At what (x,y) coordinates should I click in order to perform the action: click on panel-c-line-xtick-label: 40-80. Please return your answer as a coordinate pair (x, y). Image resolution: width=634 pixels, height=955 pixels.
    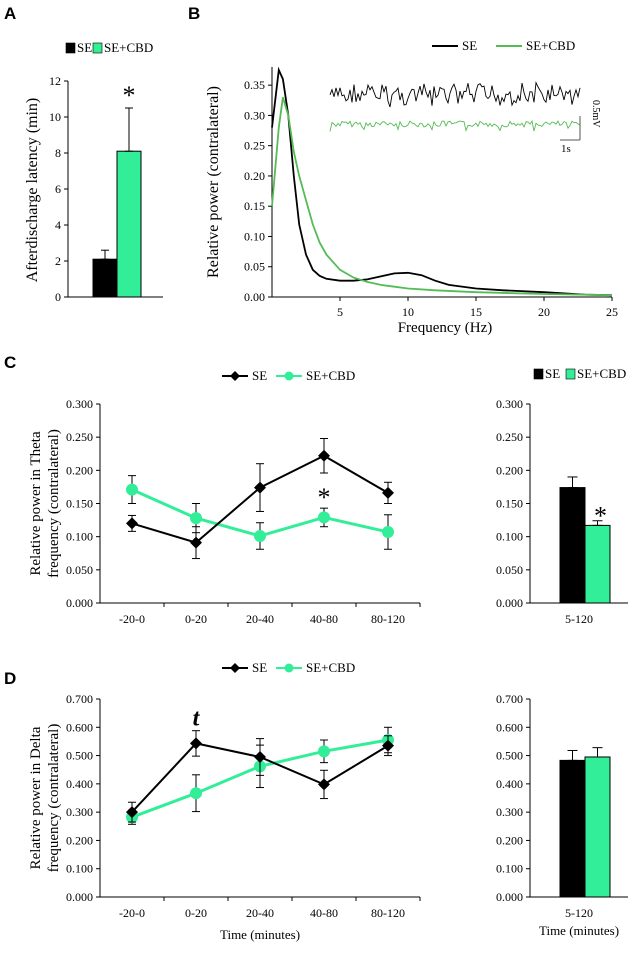
    Looking at the image, I should click on (324, 619).